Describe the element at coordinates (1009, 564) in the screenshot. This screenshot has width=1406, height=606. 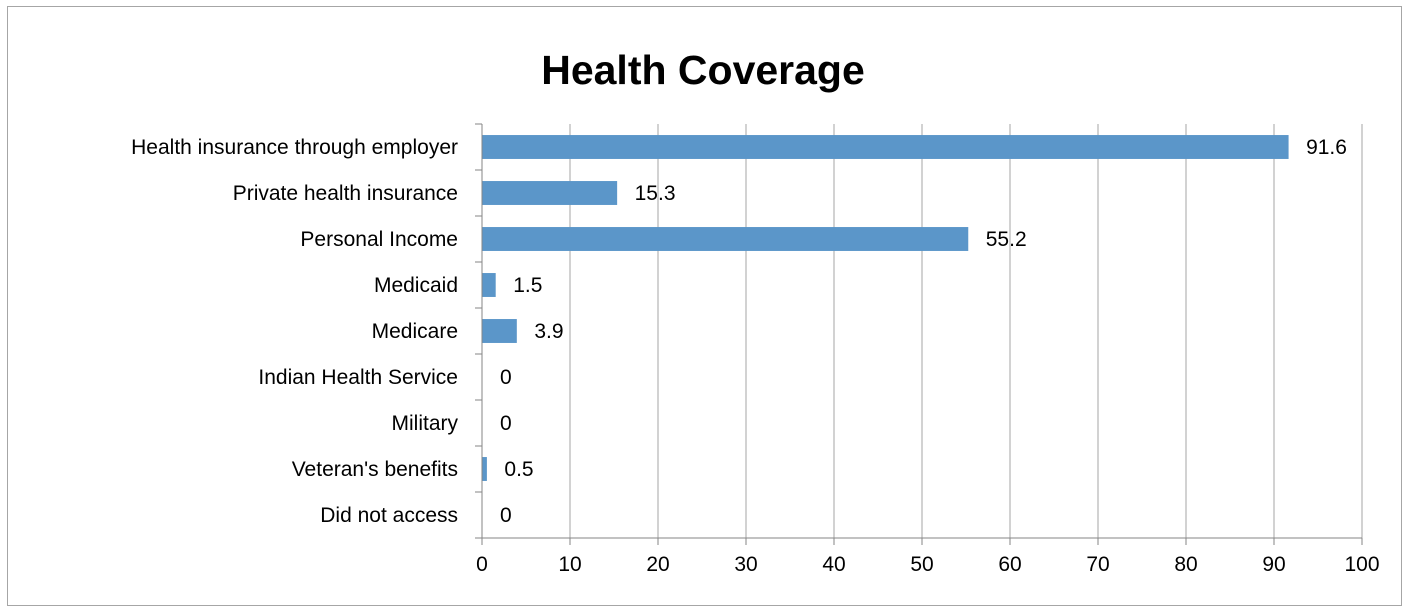
I see `x-tick-label: 60` at that location.